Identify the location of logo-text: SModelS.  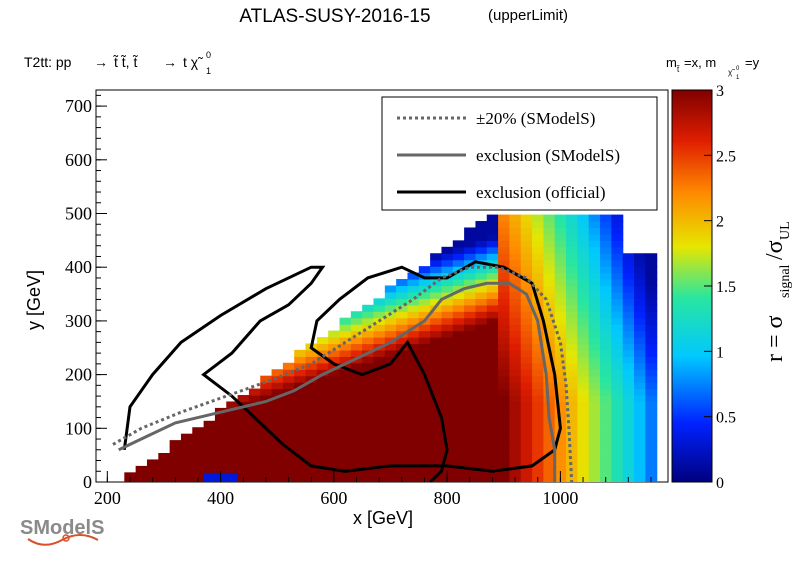
(62, 528).